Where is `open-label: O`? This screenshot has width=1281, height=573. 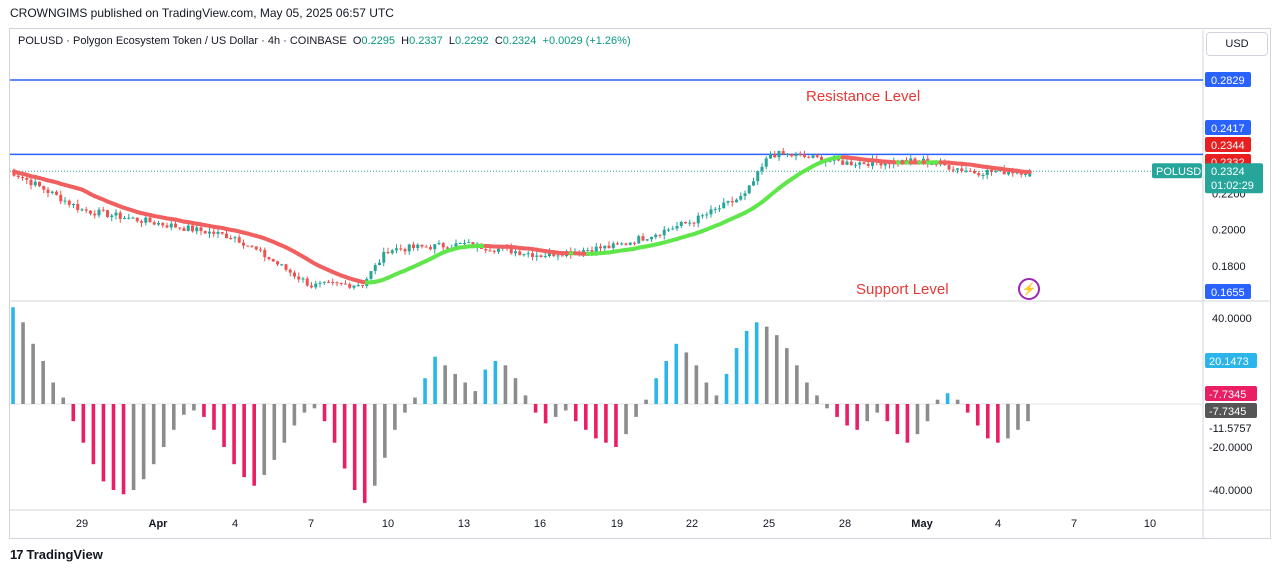
open-label: O is located at coordinates (357, 41).